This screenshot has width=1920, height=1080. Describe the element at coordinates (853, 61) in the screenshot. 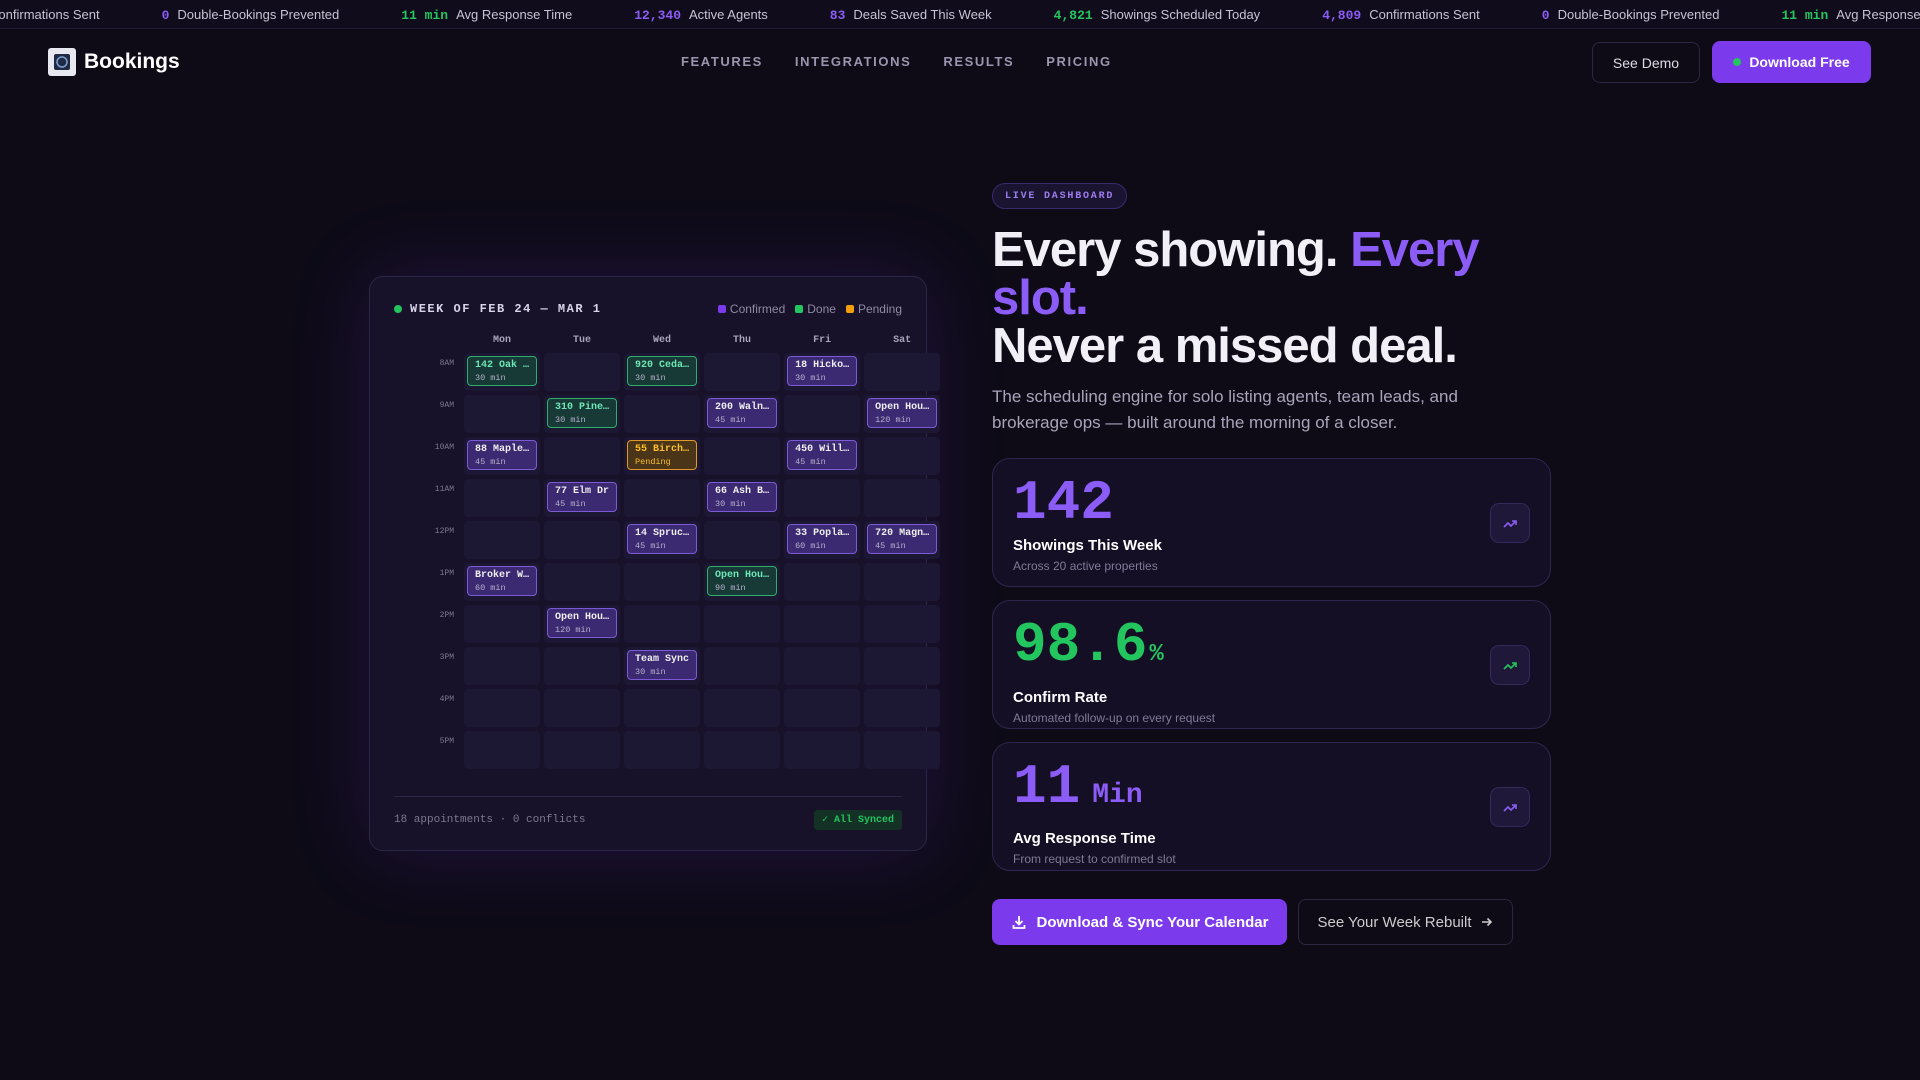

I see `nav-link: INTEGRATIONS` at that location.